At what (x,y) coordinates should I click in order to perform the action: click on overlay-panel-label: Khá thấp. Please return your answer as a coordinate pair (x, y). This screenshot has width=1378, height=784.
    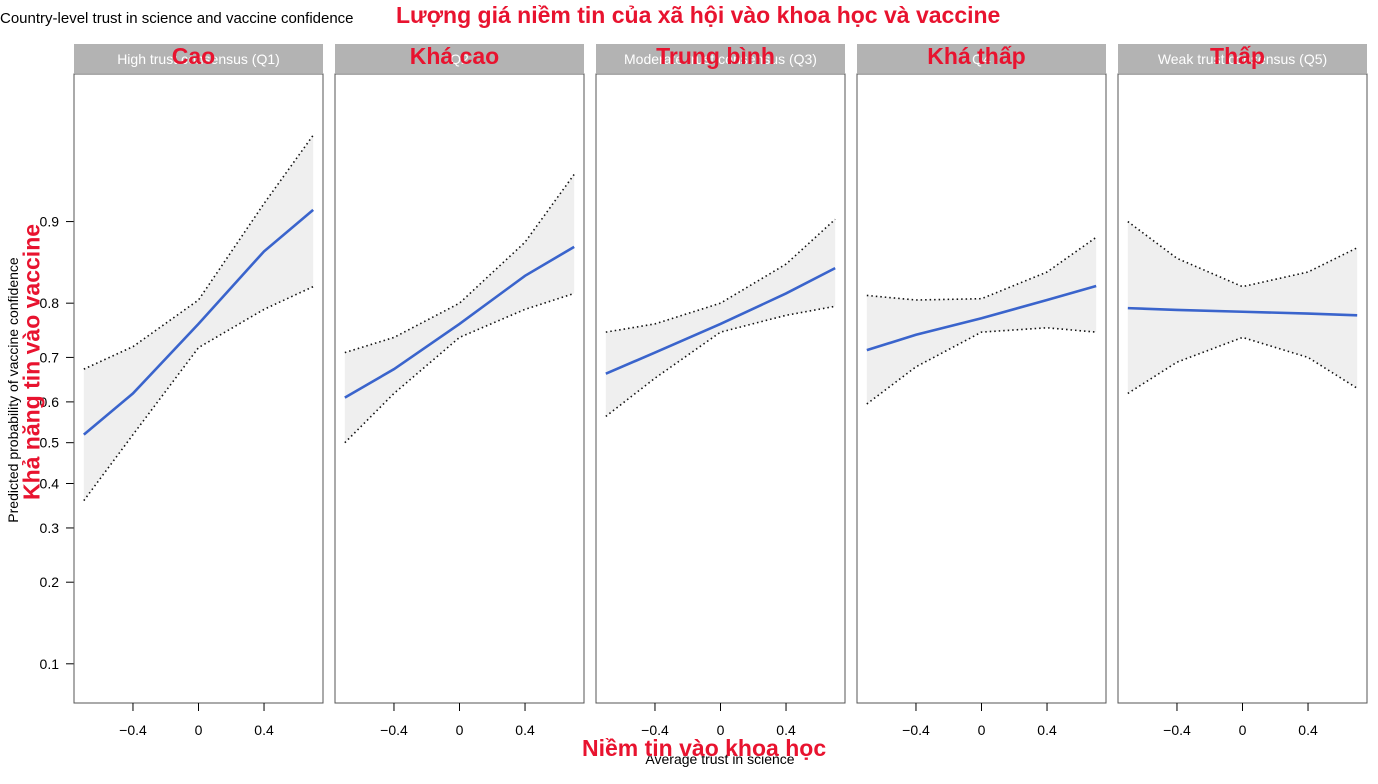
    Looking at the image, I should click on (976, 56).